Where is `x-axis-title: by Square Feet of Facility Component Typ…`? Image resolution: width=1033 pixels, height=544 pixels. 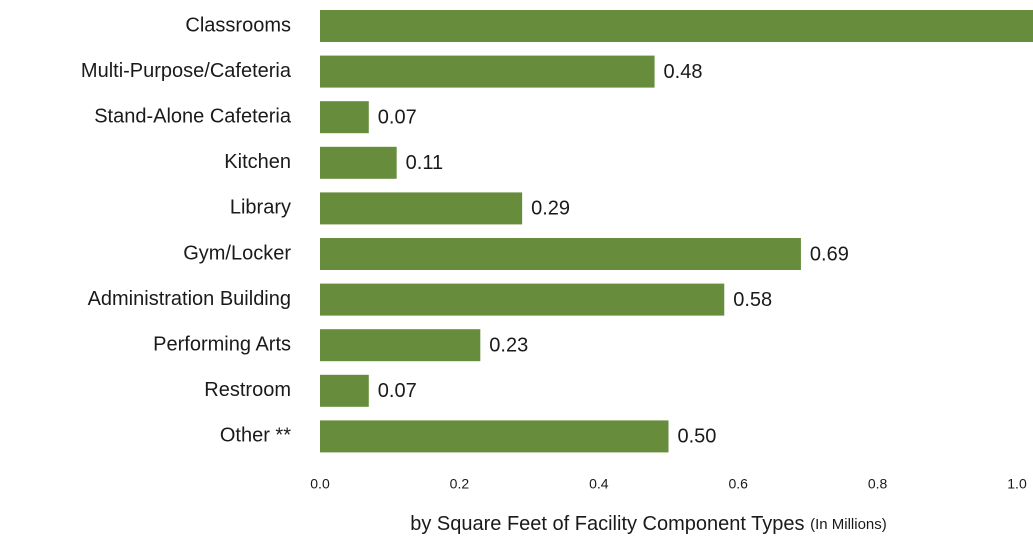 x-axis-title: by Square Feet of Facility Component Typ… is located at coordinates (648, 524).